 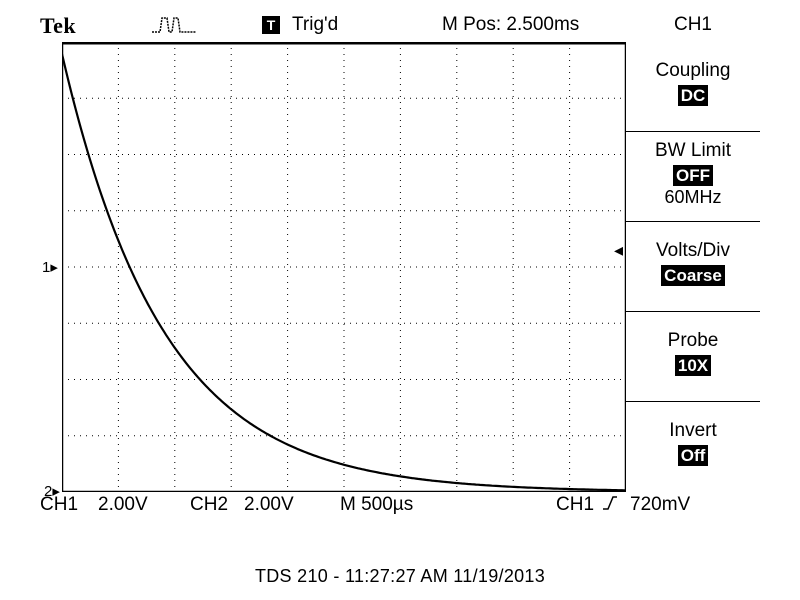 What do you see at coordinates (59, 504) in the screenshot?
I see `ch1-label: CH1` at bounding box center [59, 504].